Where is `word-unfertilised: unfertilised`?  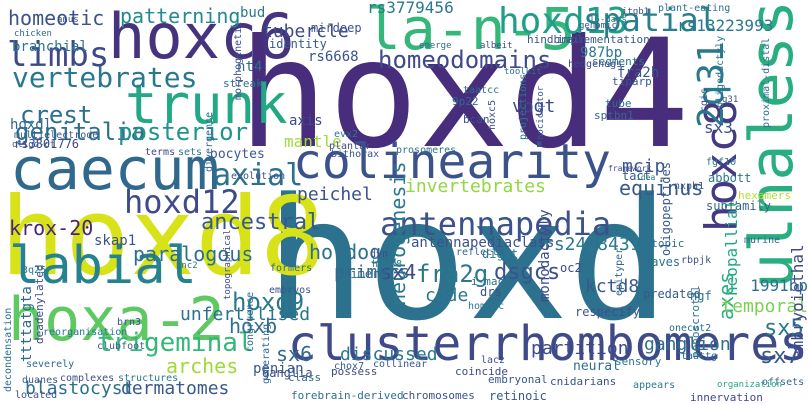 word-unfertilised: unfertilised is located at coordinates (245, 314).